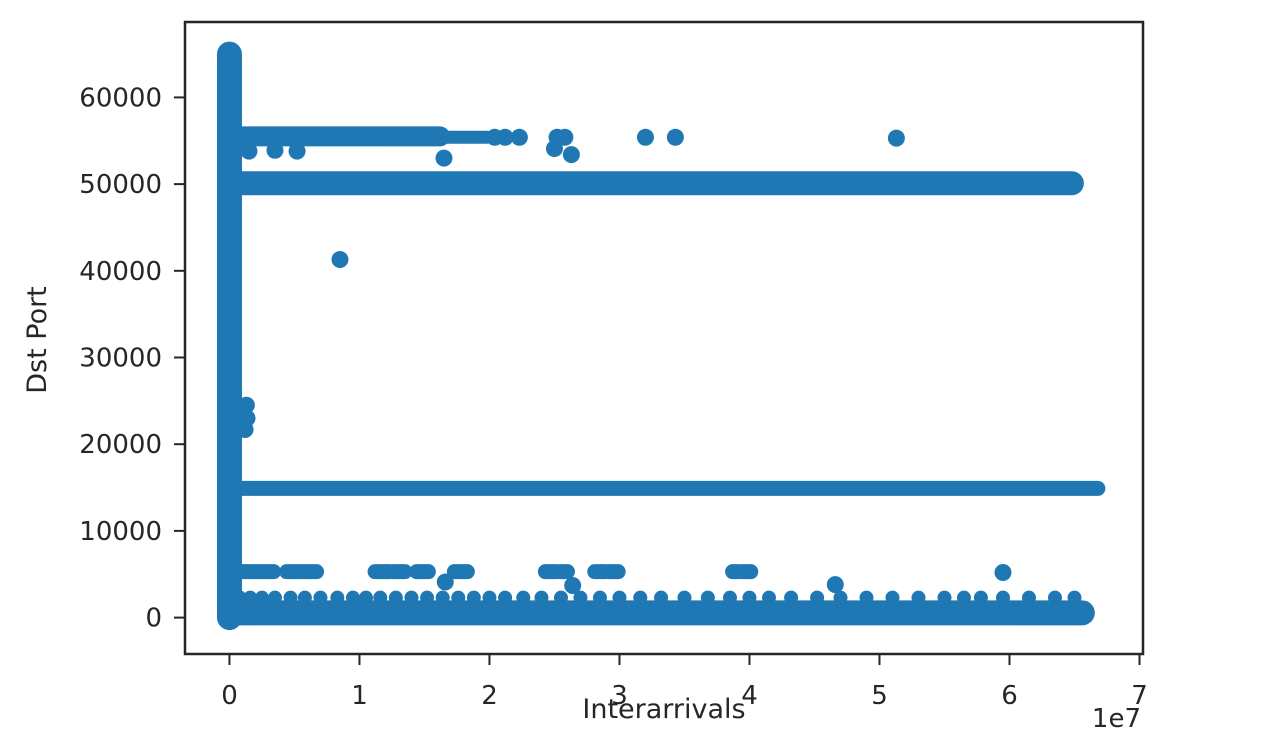 The width and height of the screenshot is (1272, 742). I want to click on x-axis-label: Interarrivals, so click(663, 709).